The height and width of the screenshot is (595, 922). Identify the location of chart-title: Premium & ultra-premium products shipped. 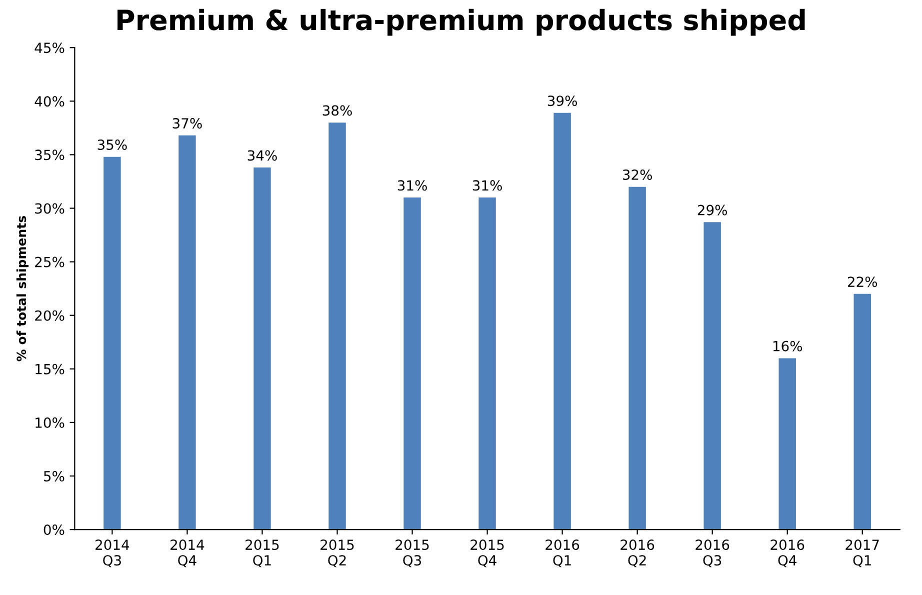
(461, 22).